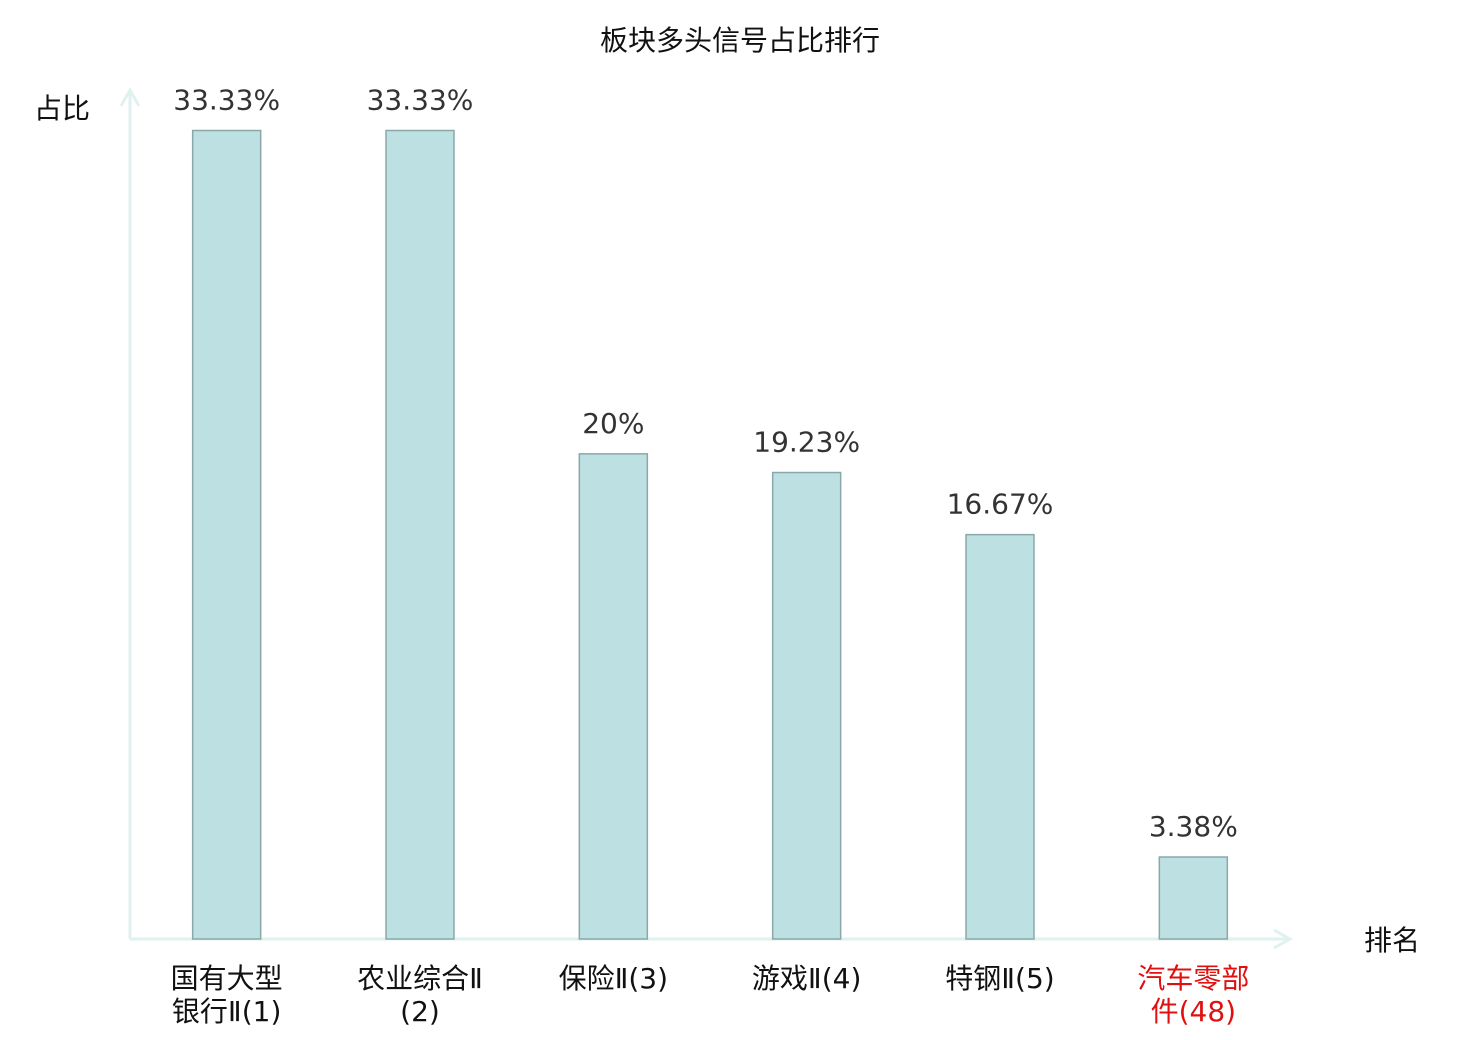 This screenshot has height=1040, width=1480. I want to click on x-tick-label: 游戏Ⅱ(4), so click(806, 978).